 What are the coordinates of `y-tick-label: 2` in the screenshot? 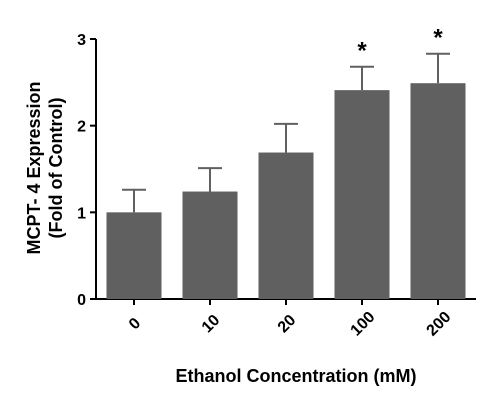 It's located at (81, 127).